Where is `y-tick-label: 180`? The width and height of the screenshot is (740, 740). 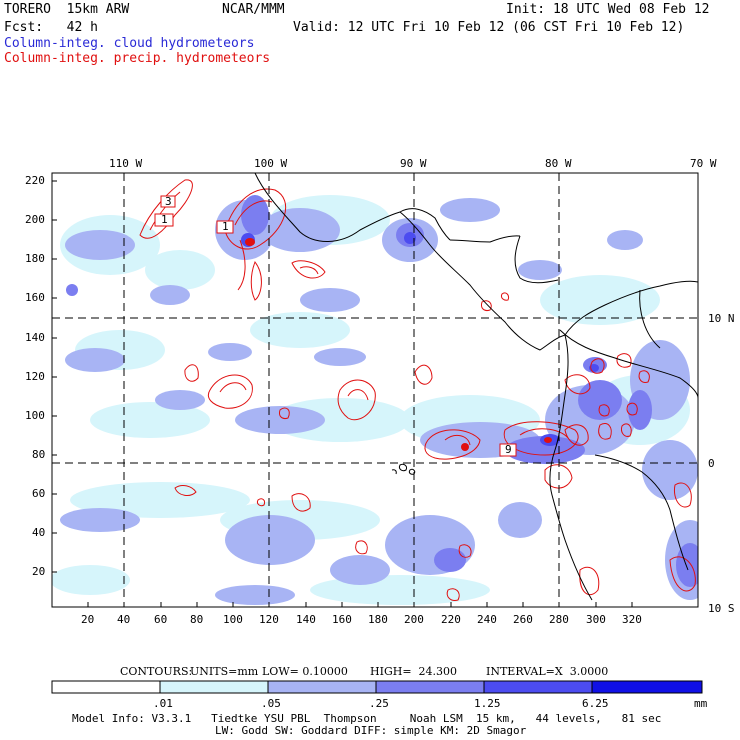
y-tick-label: 180 is located at coordinates (35, 258).